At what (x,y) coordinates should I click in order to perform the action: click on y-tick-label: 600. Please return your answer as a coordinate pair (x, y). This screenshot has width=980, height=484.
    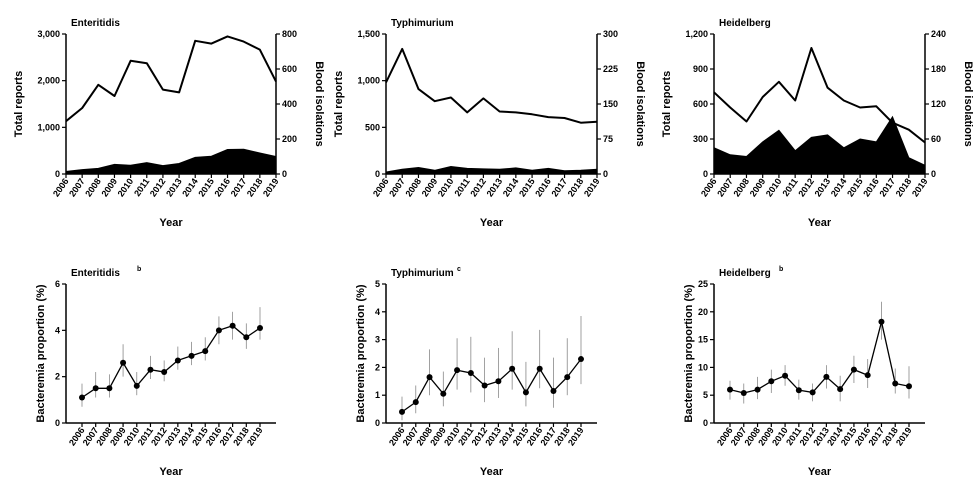
    Looking at the image, I should click on (700, 104).